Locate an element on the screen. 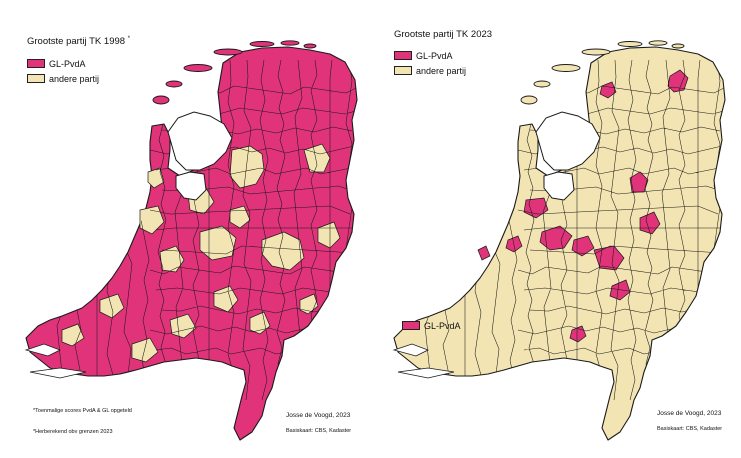  map-title-1998: Grootste partij TK 1998 * is located at coordinates (79, 42).